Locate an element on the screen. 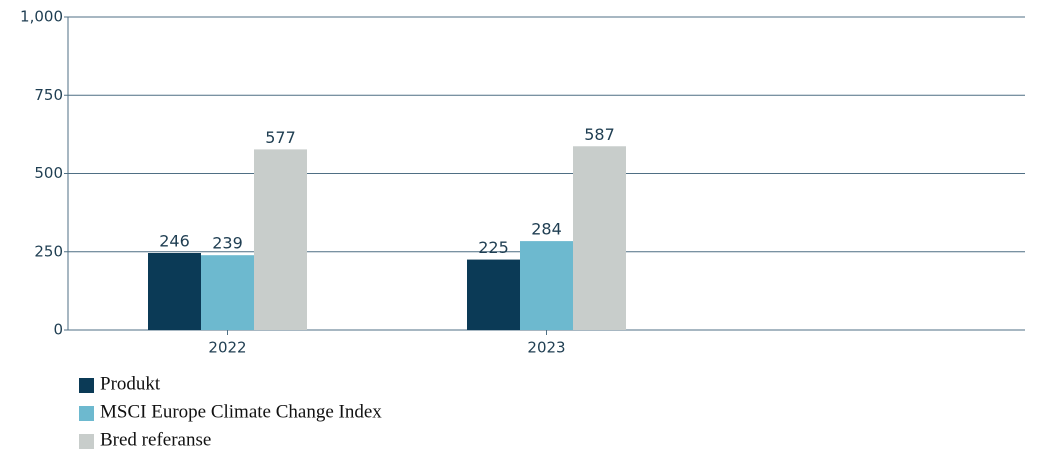  data-label: 239 is located at coordinates (227, 243).